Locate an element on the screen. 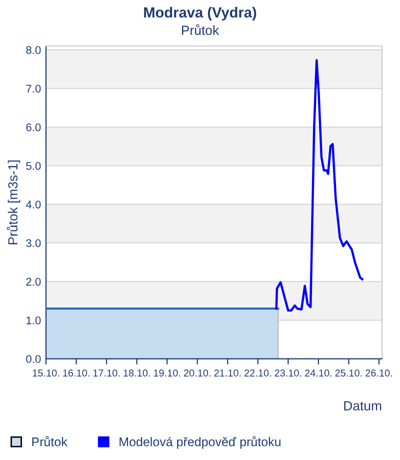 This screenshot has width=400, height=460. x-tick-label: 26.10. is located at coordinates (379, 373).